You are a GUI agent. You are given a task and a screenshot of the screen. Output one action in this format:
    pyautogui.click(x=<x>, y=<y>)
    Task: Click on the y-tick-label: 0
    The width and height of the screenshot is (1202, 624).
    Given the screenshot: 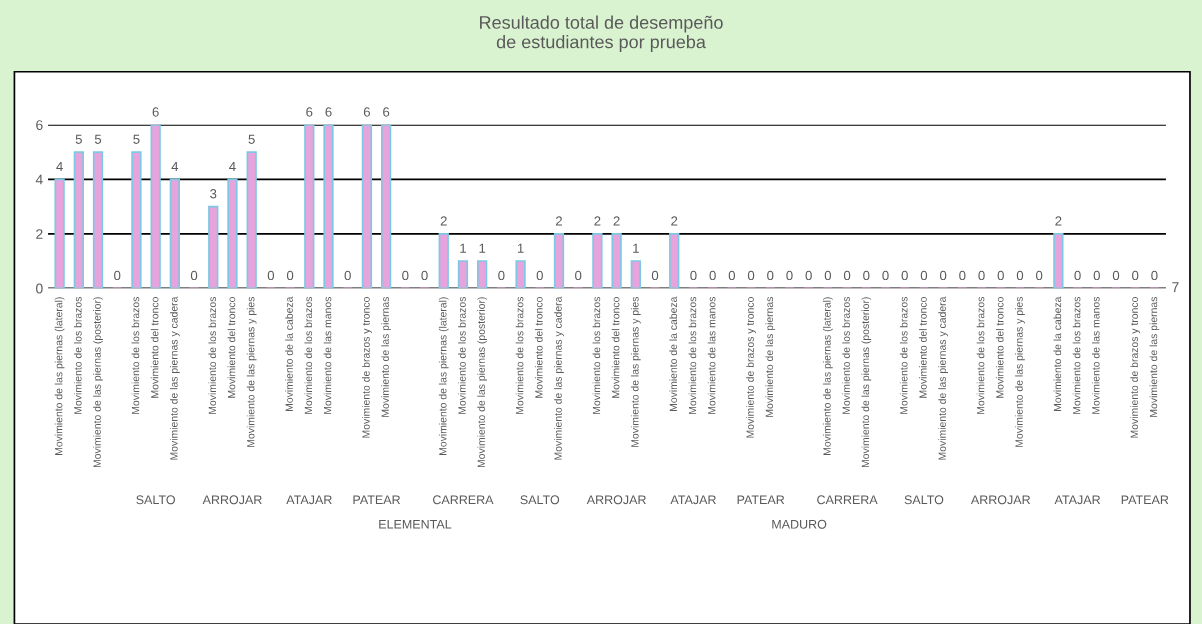 What is the action you would take?
    pyautogui.click(x=39, y=288)
    